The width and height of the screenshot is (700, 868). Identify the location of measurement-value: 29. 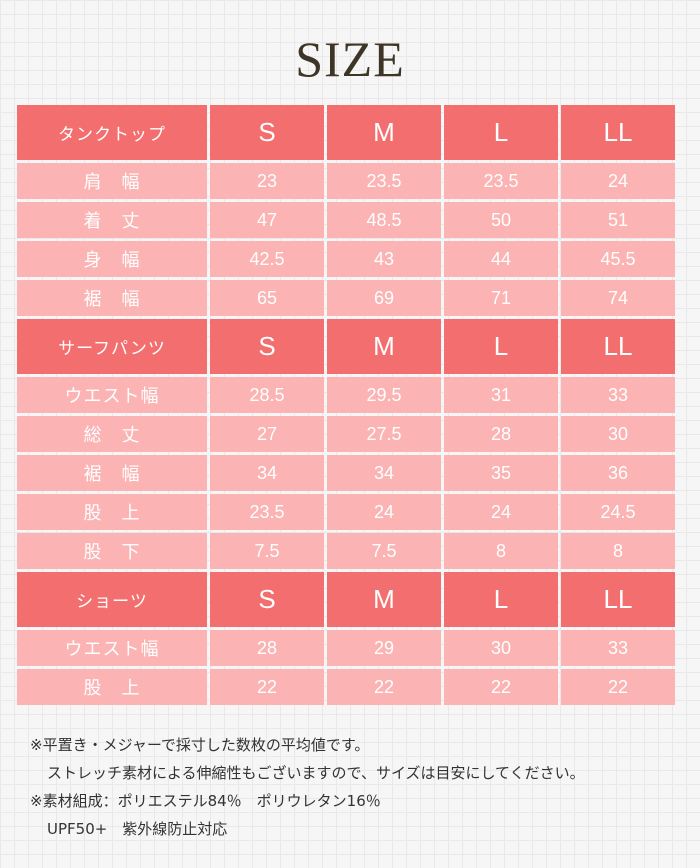
(384, 648).